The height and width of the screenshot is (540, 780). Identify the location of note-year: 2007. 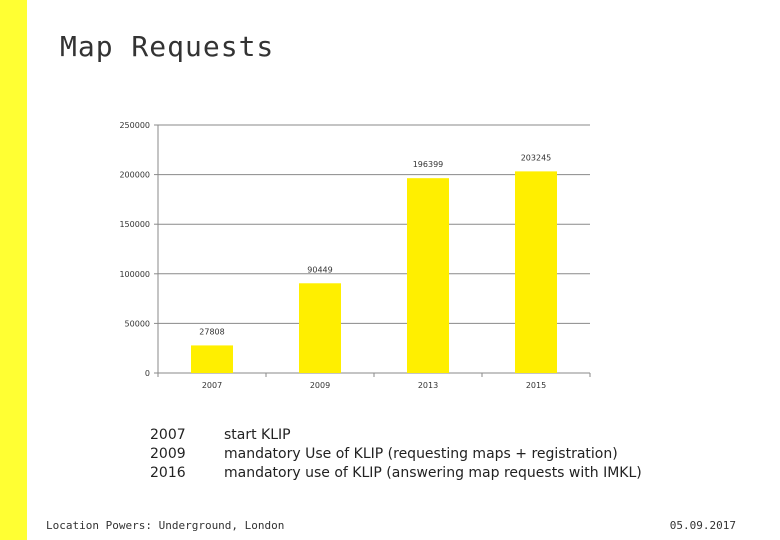
(168, 435).